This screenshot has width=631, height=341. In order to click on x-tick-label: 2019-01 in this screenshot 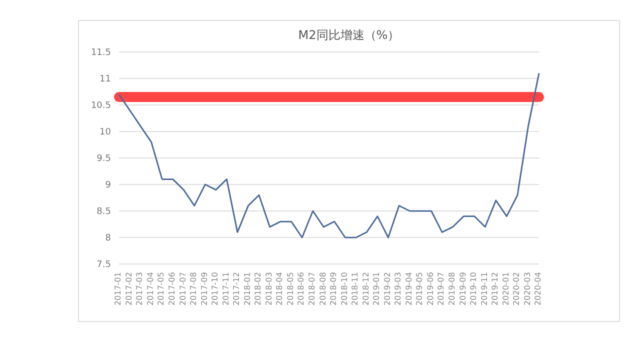, I will do `click(377, 289)`.